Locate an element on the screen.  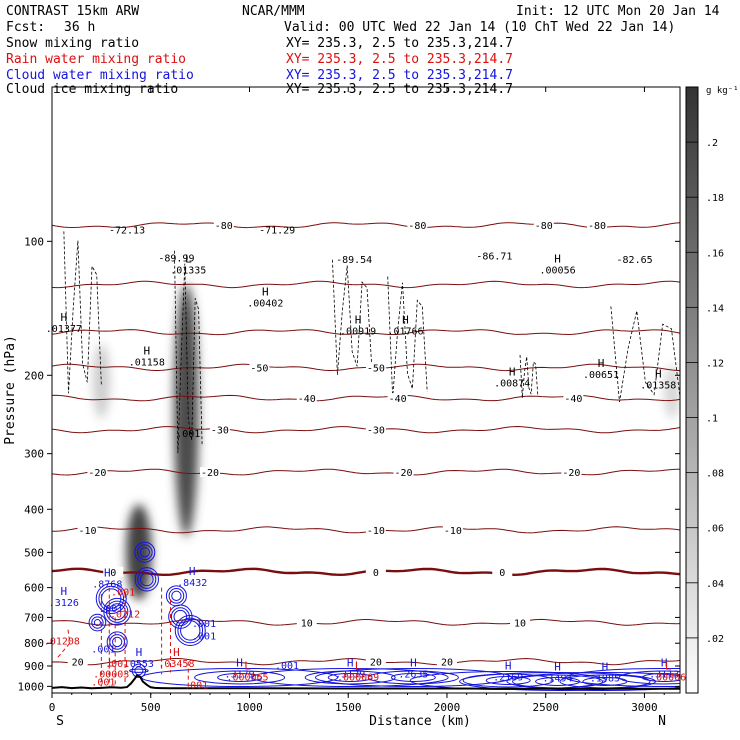
extremum-value: .2169 is located at coordinates (508, 677).